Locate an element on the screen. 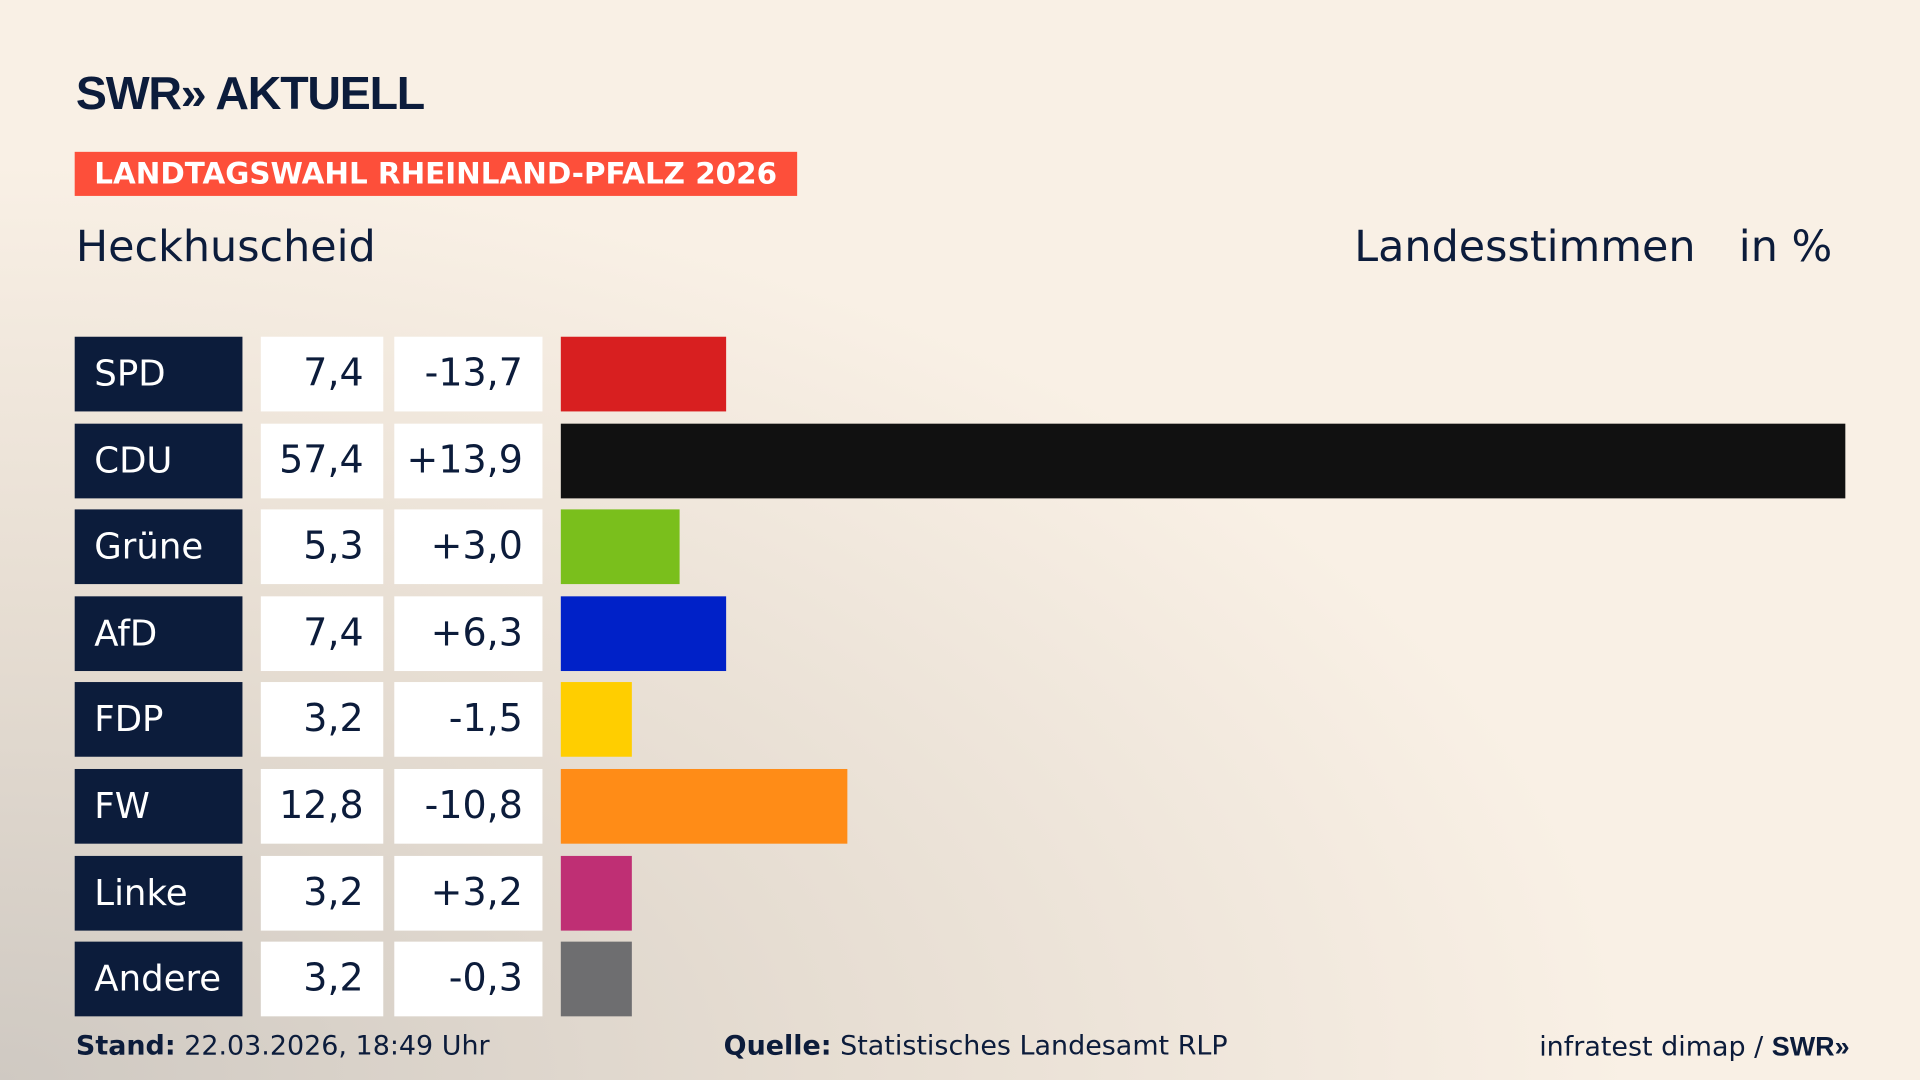  bar-row: CDU 57,4 +13,9 is located at coordinates (960, 460).